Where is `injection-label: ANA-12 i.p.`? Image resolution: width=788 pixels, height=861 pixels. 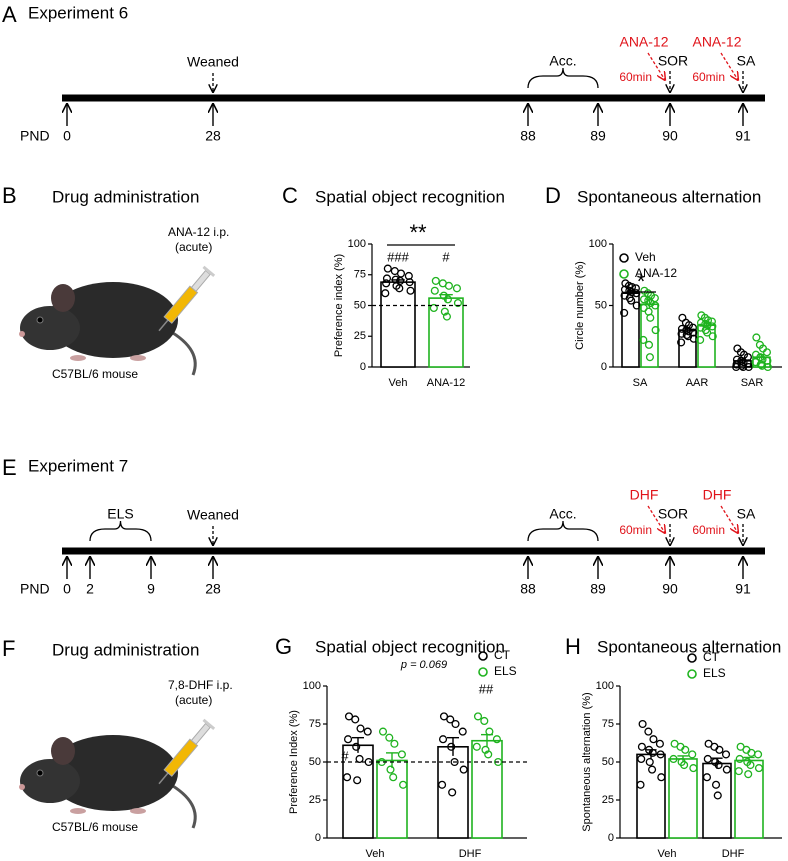
injection-label: ANA-12 i.p. is located at coordinates (198, 232).